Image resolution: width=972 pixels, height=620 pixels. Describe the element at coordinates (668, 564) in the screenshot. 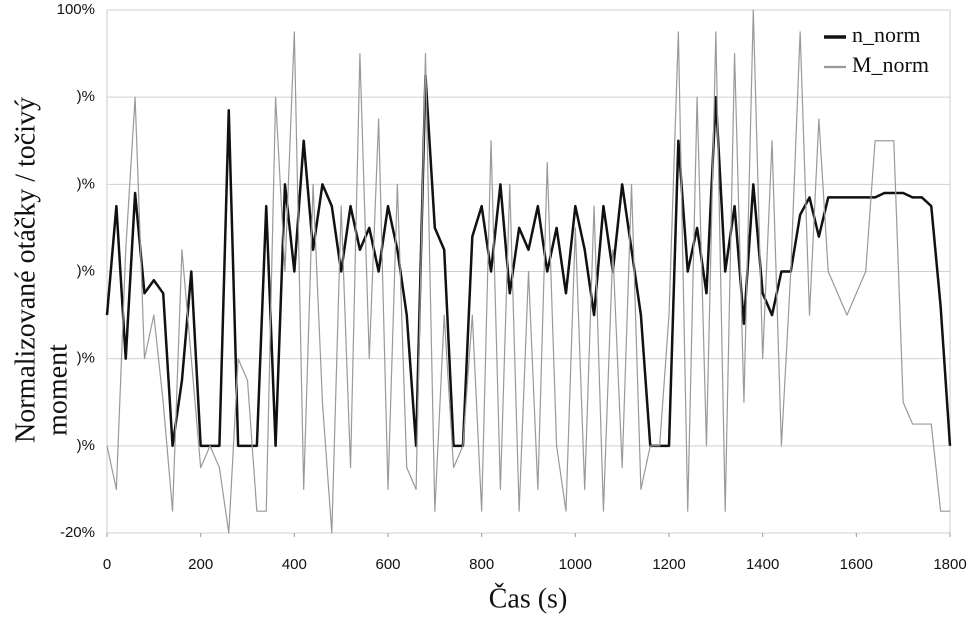

I see `x-tick-label: 1200` at that location.